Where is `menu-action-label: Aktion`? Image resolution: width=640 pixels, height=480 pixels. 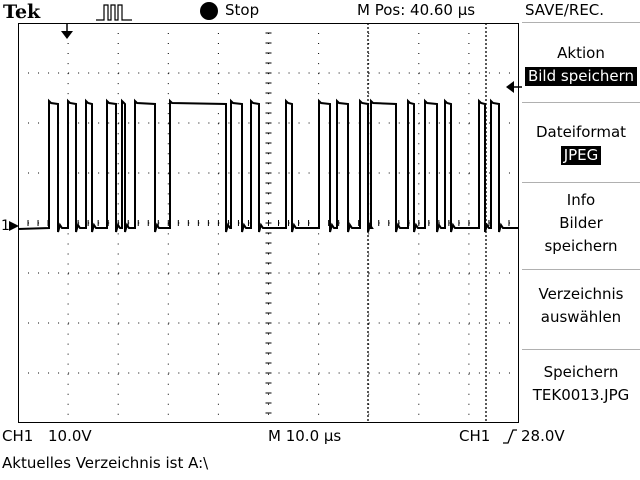 menu-action-label: Aktion is located at coordinates (581, 53).